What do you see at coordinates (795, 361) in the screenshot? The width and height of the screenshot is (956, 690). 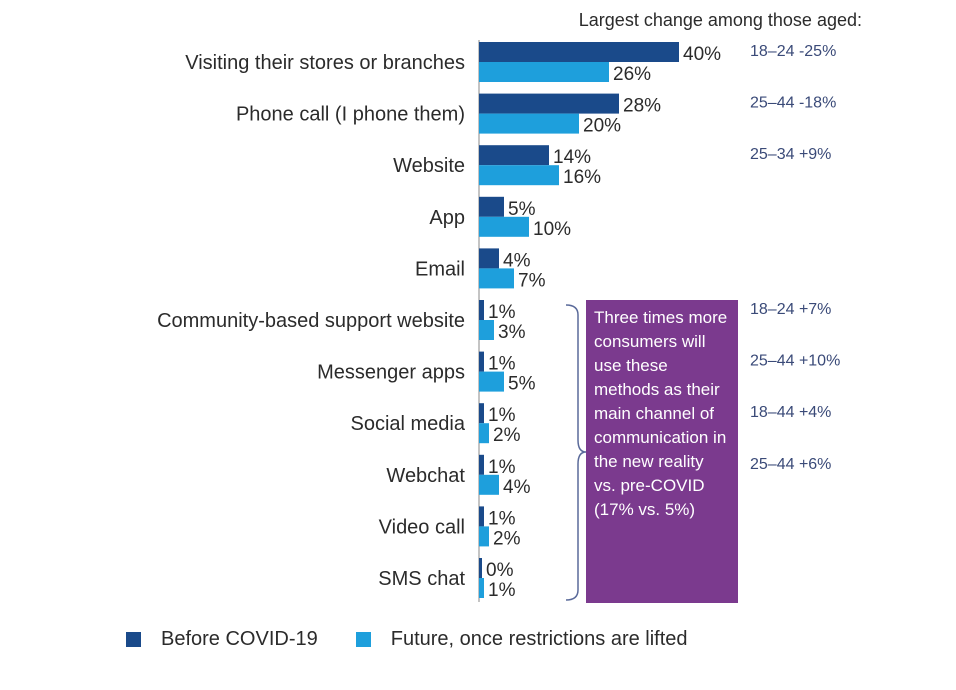 I see `age-change-label: 25–44 +10%` at bounding box center [795, 361].